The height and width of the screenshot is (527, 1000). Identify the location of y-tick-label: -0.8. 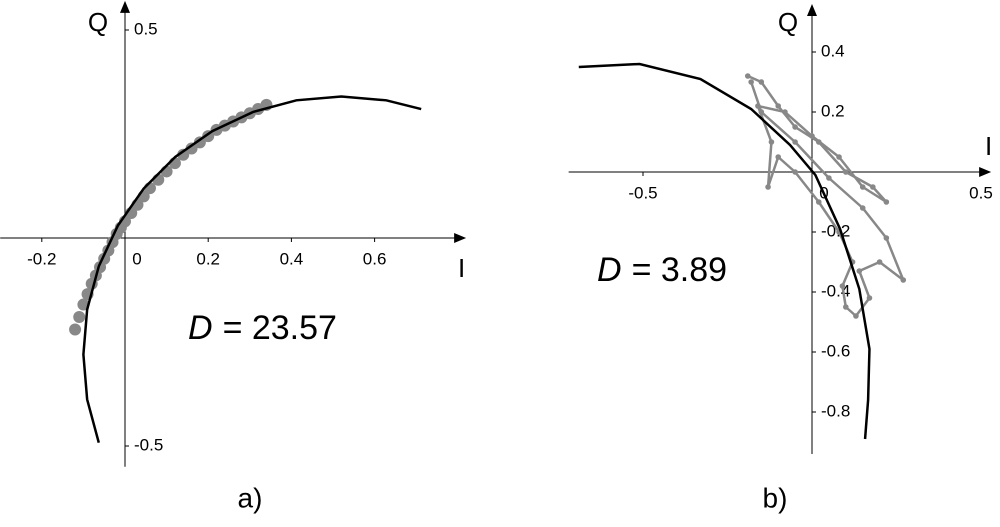
(835, 410).